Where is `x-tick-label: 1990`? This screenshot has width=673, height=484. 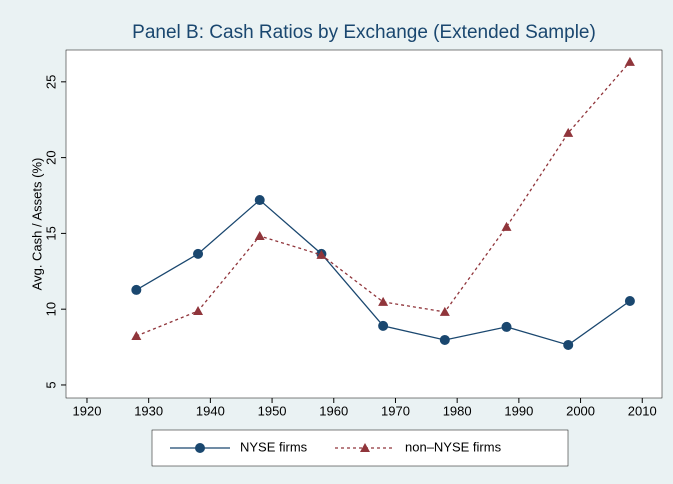 x-tick-label: 1990 is located at coordinates (518, 410).